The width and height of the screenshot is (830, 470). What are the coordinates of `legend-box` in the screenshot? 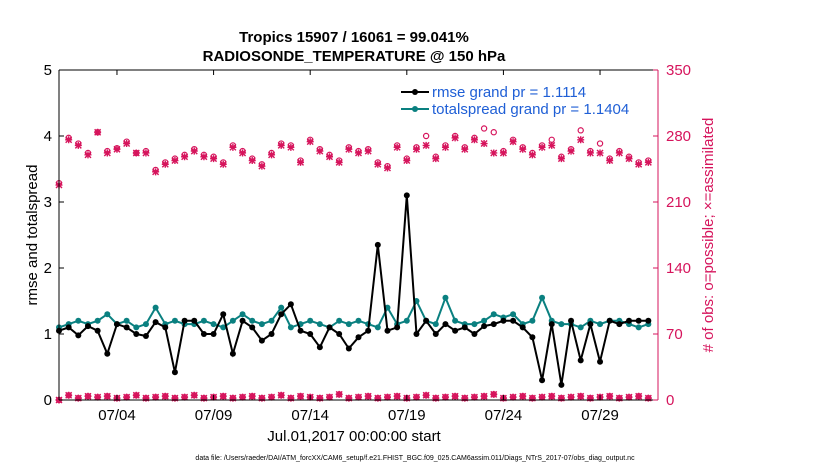 It's located at (525, 103).